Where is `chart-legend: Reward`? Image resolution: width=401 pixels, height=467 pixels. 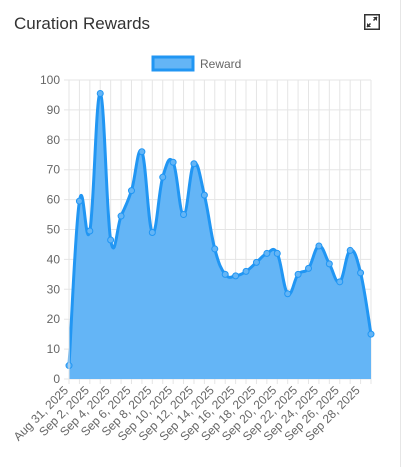
chart-legend: Reward is located at coordinates (196, 63).